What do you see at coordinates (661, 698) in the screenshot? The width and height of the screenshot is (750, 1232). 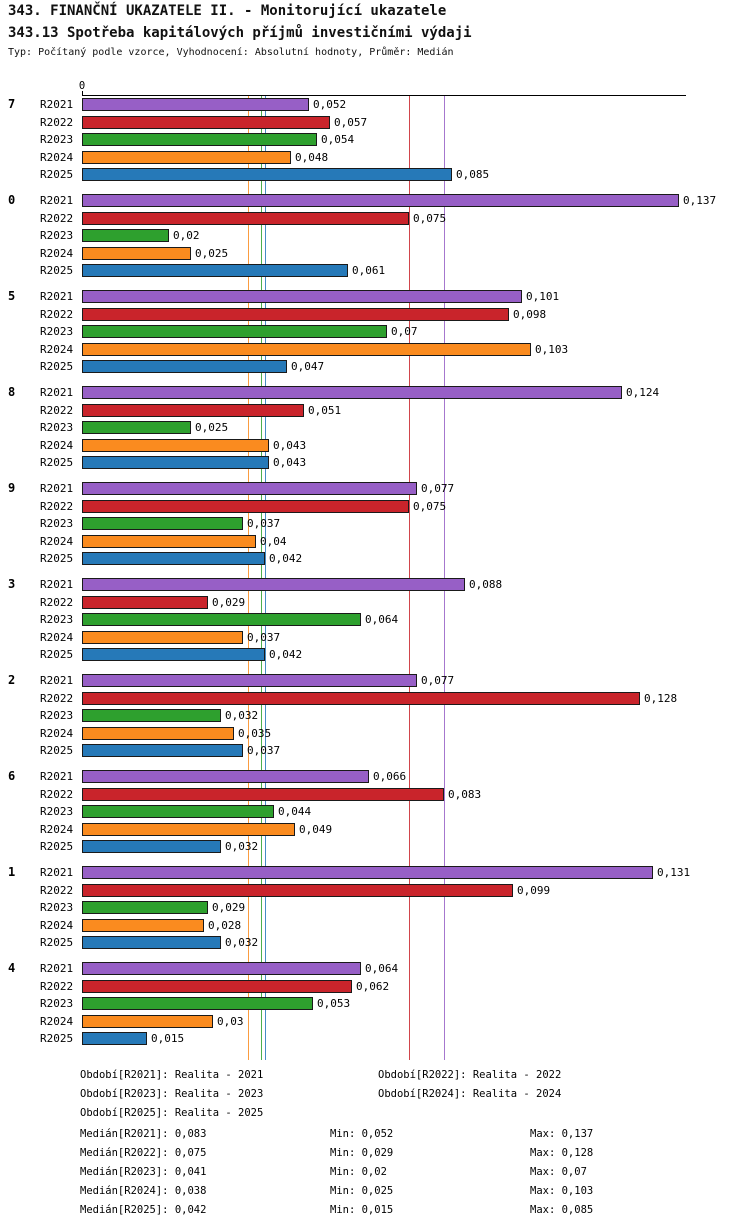 I see `bar-value-label: 0,128` at bounding box center [661, 698].